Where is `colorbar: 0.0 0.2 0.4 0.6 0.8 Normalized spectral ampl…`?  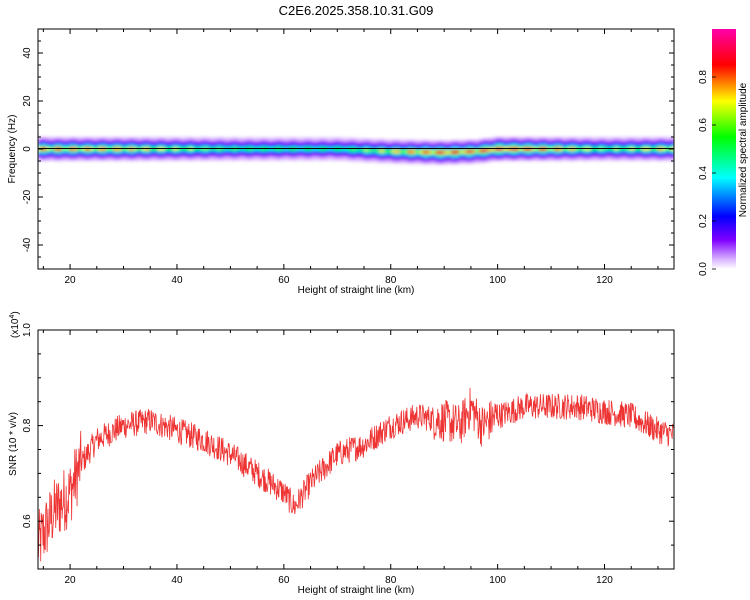
colorbar: 0.0 0.2 0.4 0.6 0.8 Normalized spectral ampl… is located at coordinates (723, 152).